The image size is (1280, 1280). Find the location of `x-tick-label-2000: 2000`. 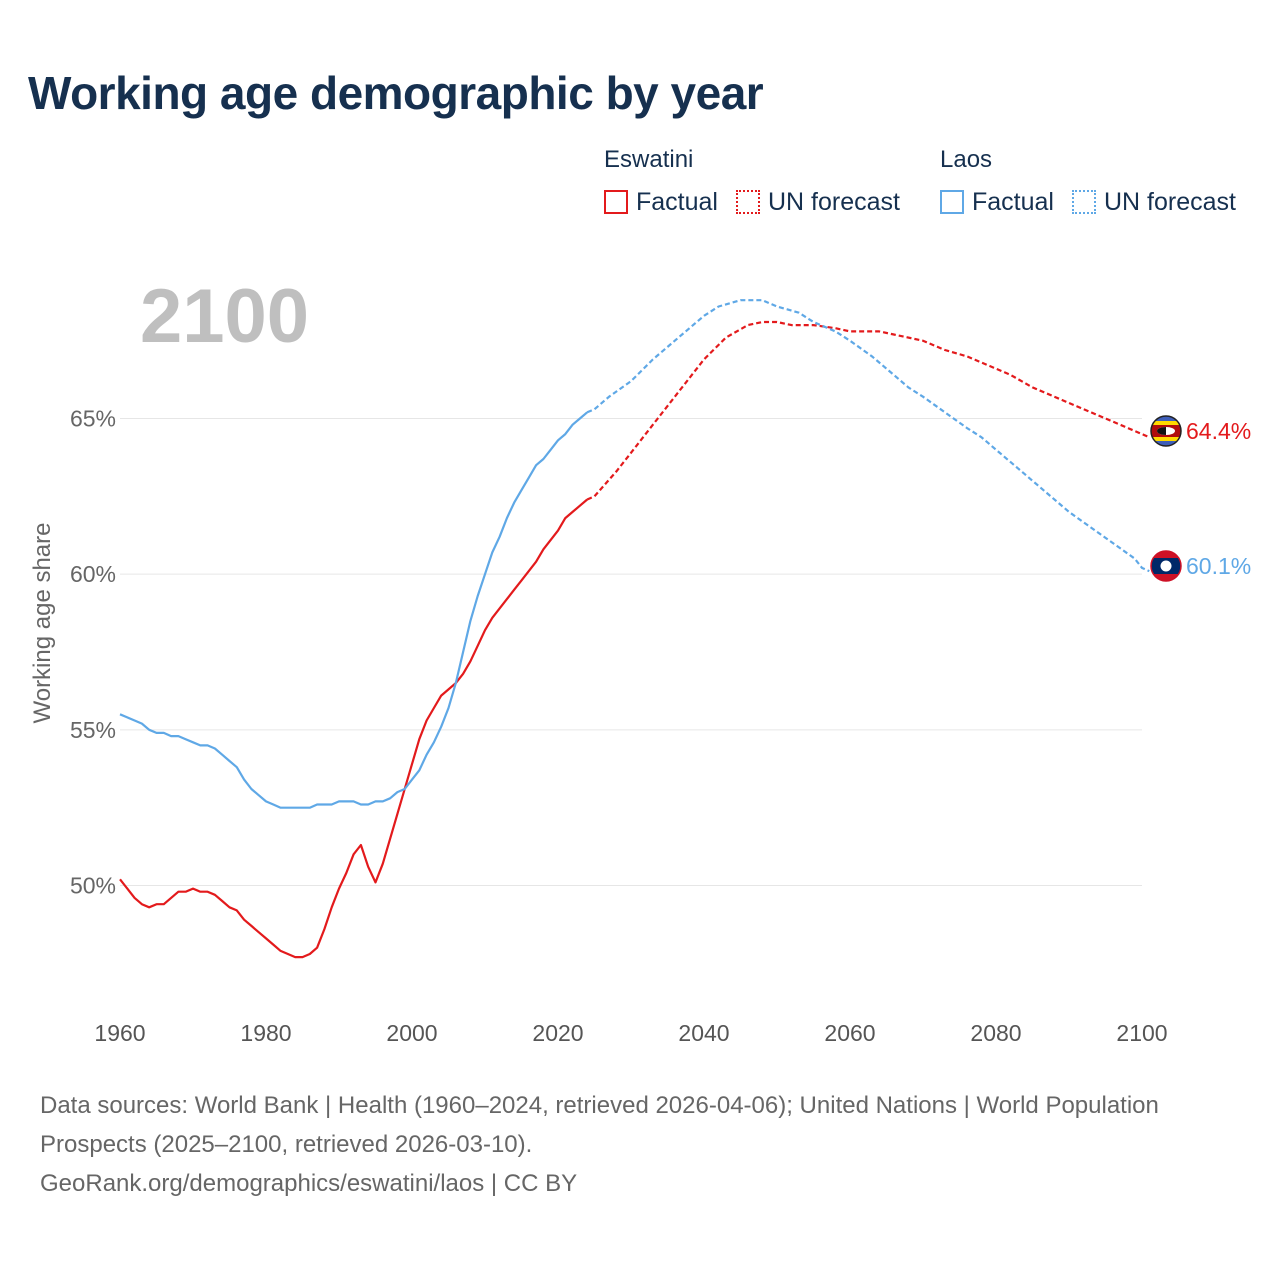

x-tick-label-2000: 2000 is located at coordinates (411, 1033).